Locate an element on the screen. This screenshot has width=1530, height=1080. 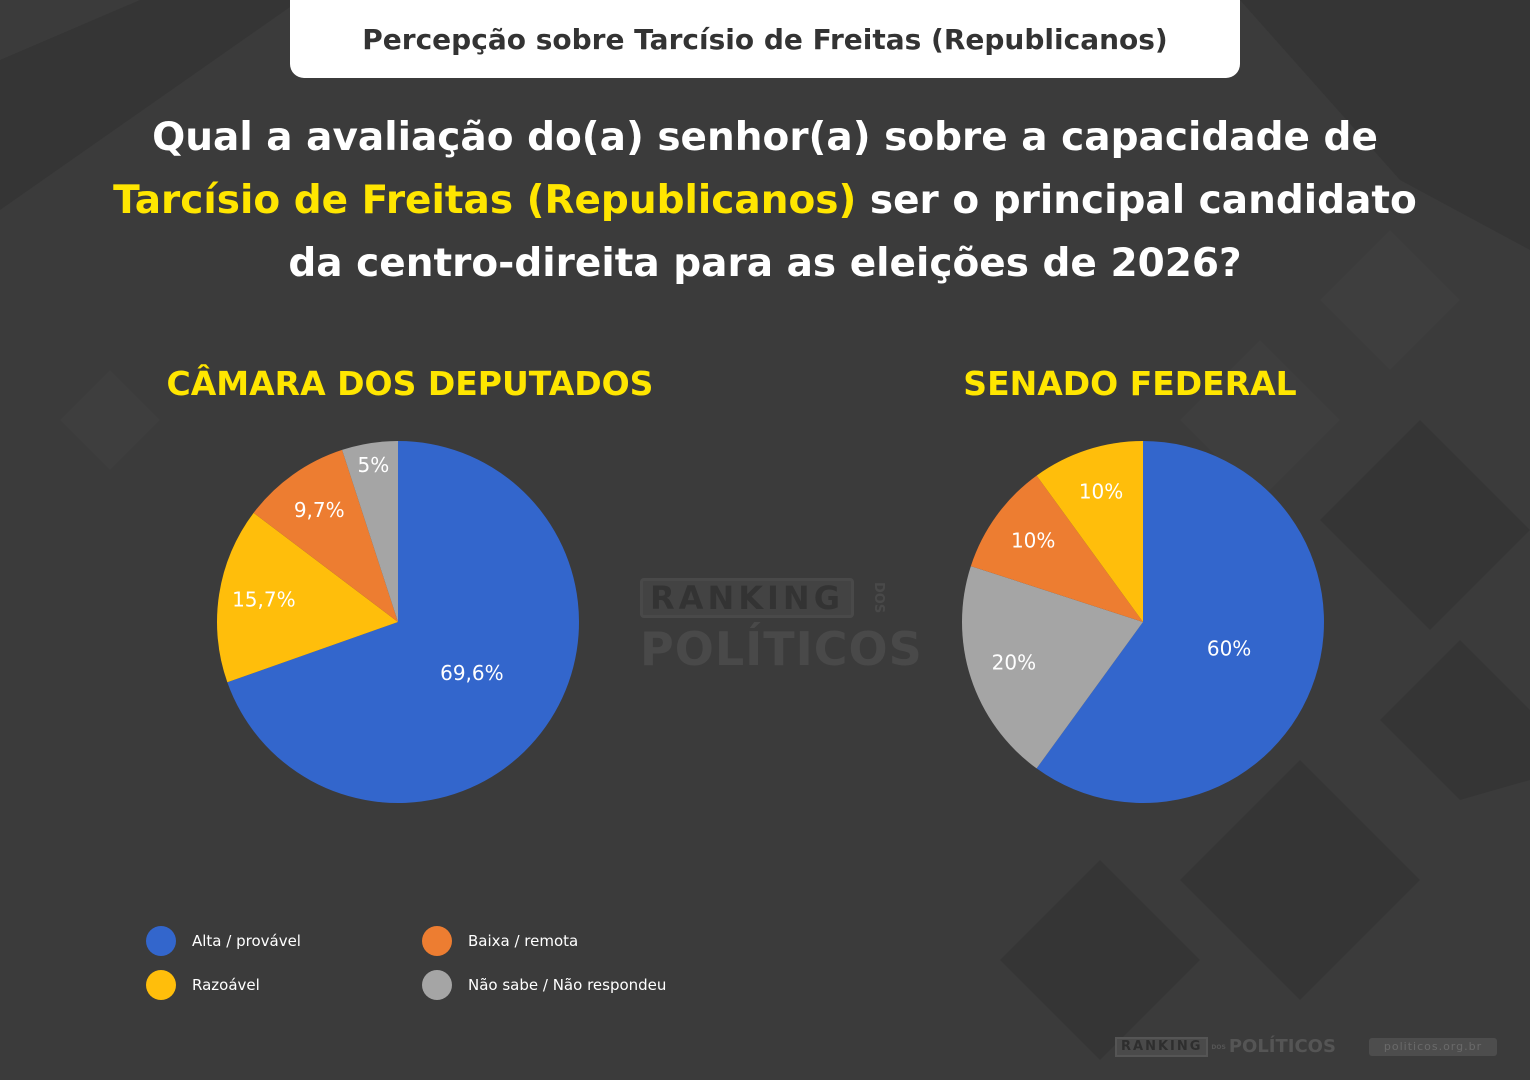
legend-dot-baixa is located at coordinates (437, 941).